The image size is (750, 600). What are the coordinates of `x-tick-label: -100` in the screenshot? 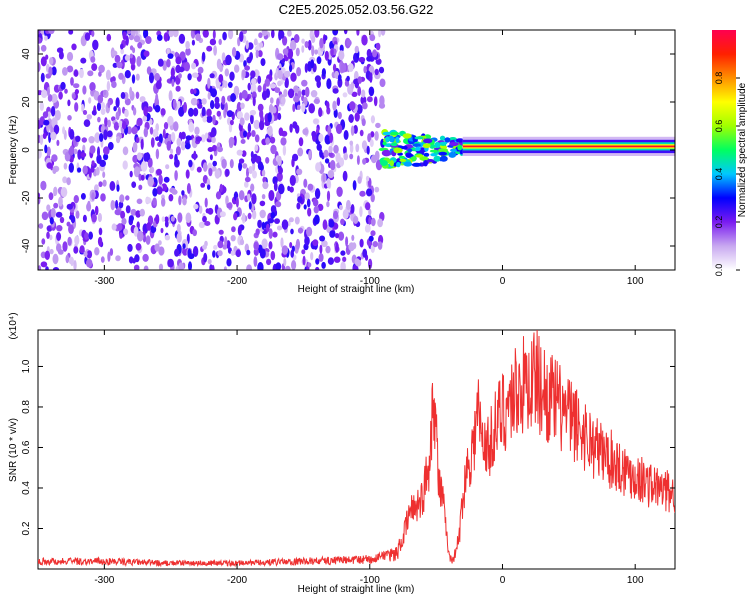 It's located at (370, 580).